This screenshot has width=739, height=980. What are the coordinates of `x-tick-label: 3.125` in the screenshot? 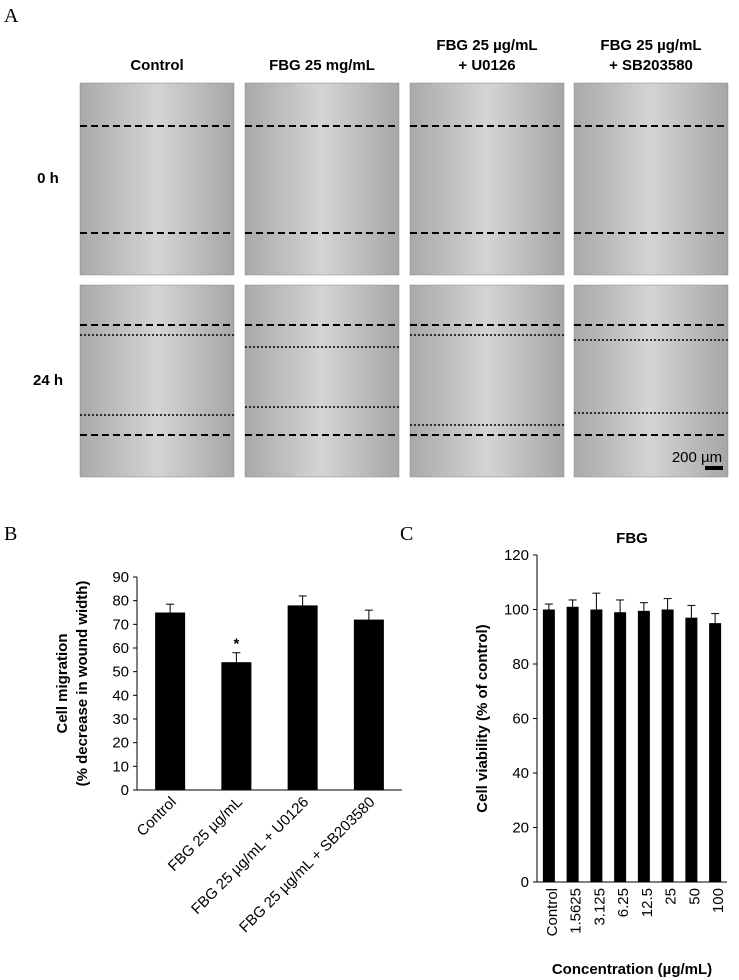 It's located at (599, 907).